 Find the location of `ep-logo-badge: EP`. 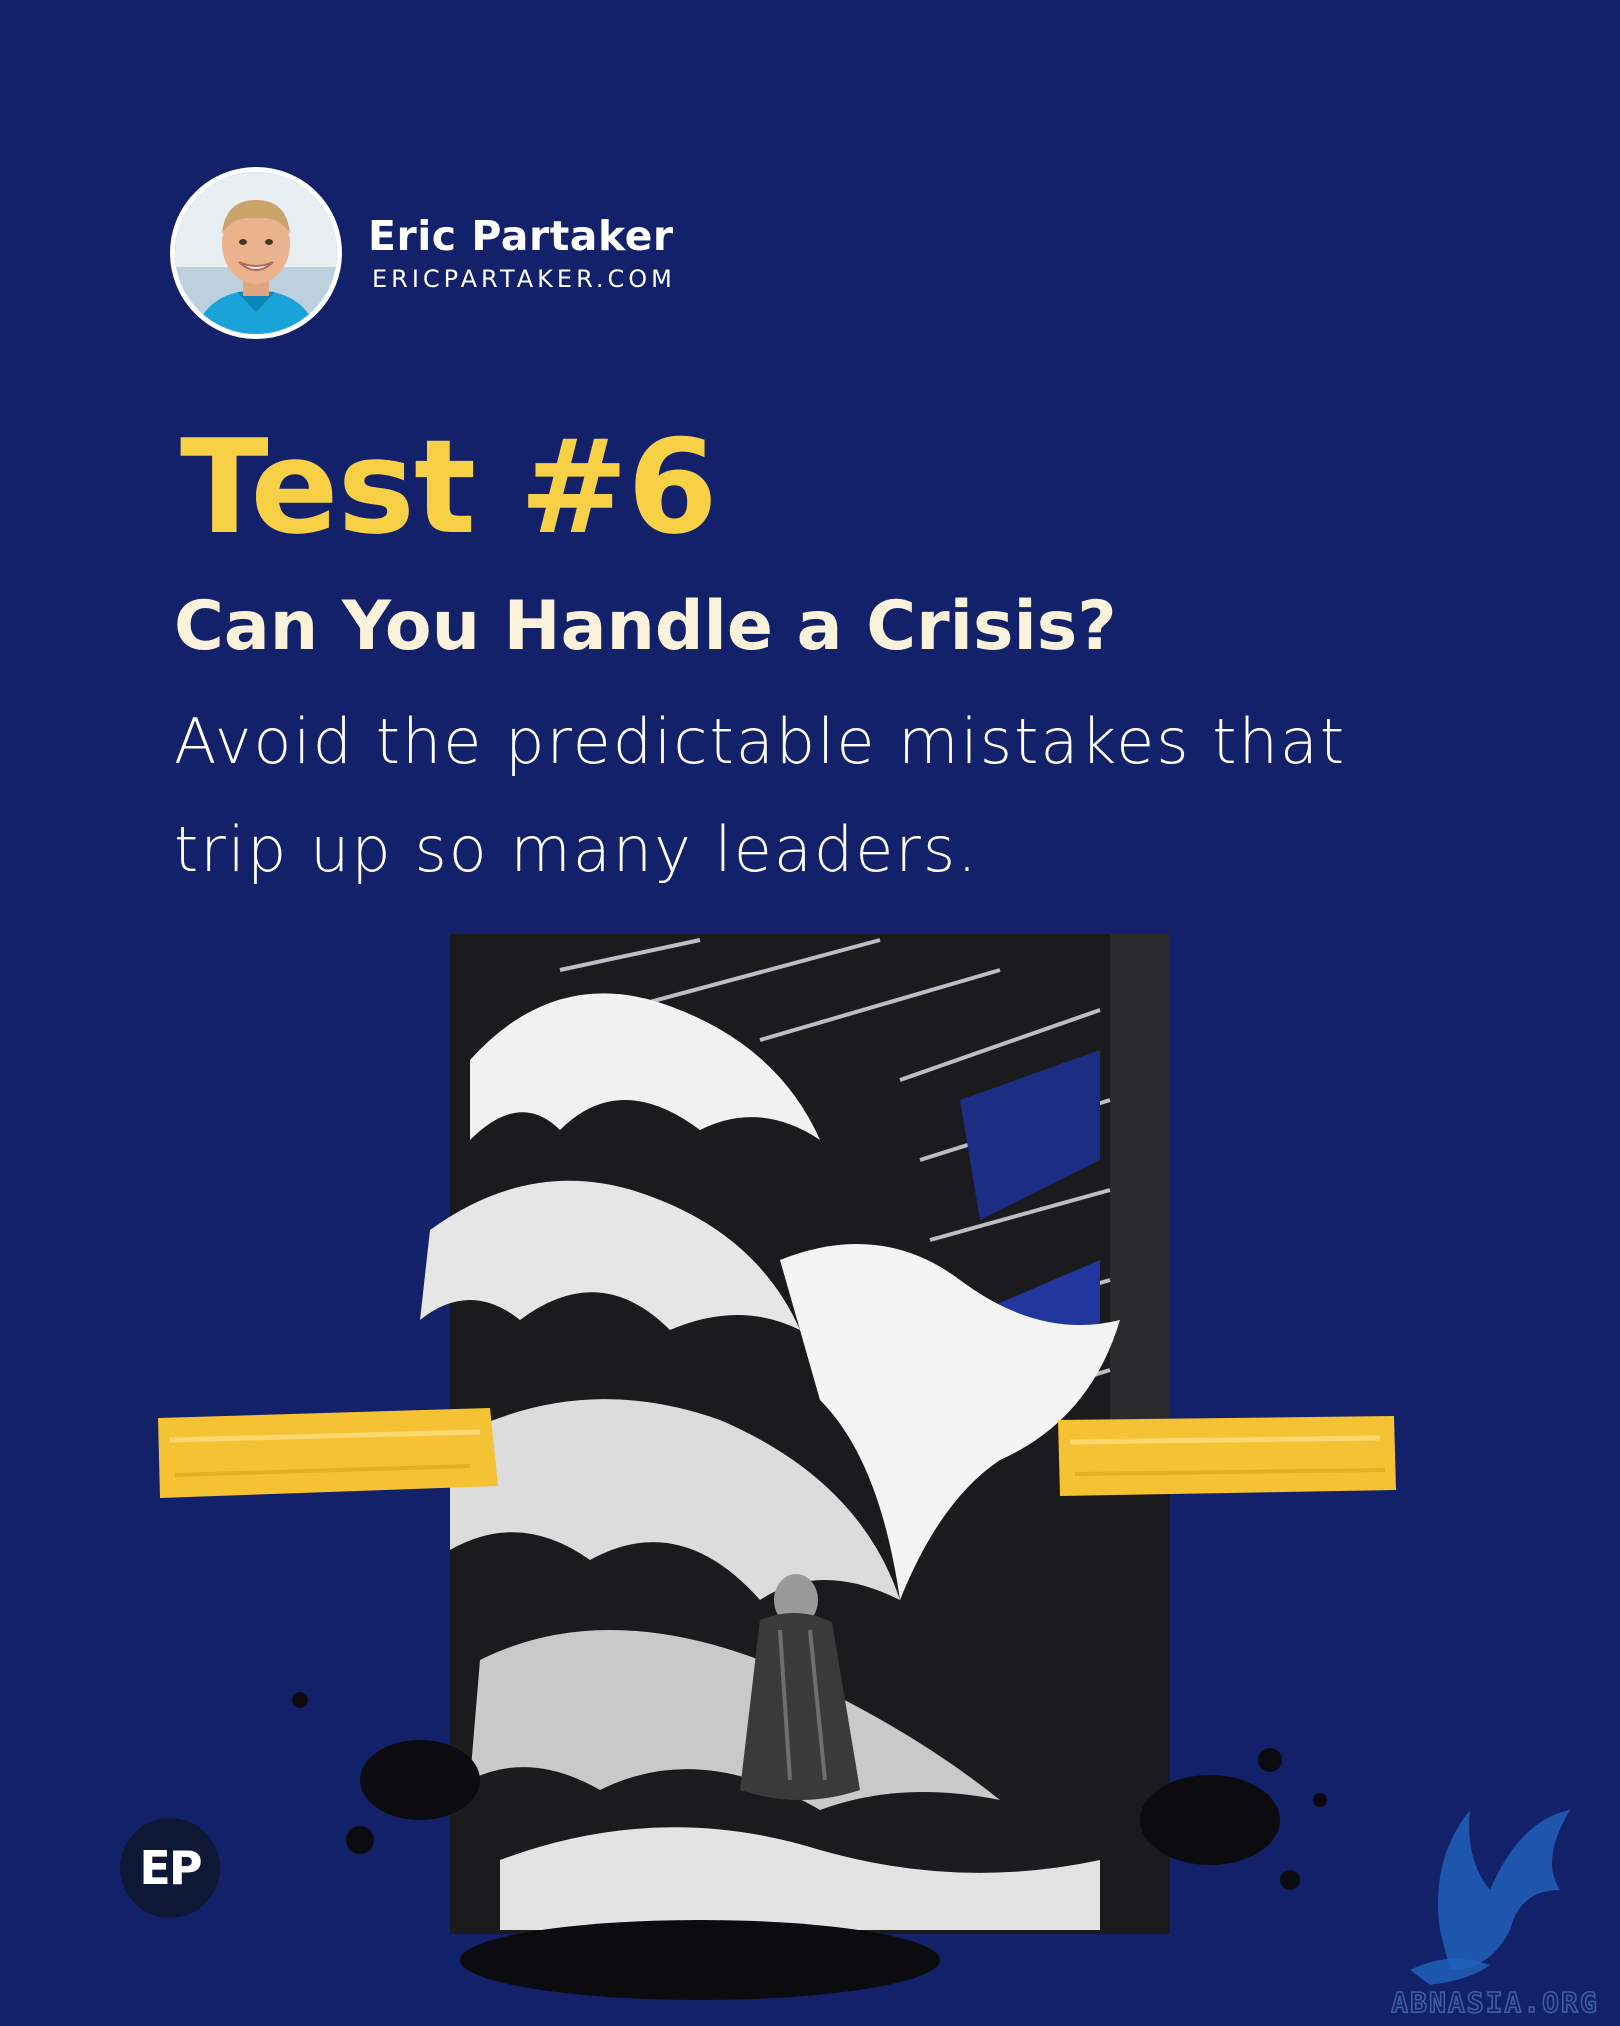

ep-logo-badge: EP is located at coordinates (170, 1868).